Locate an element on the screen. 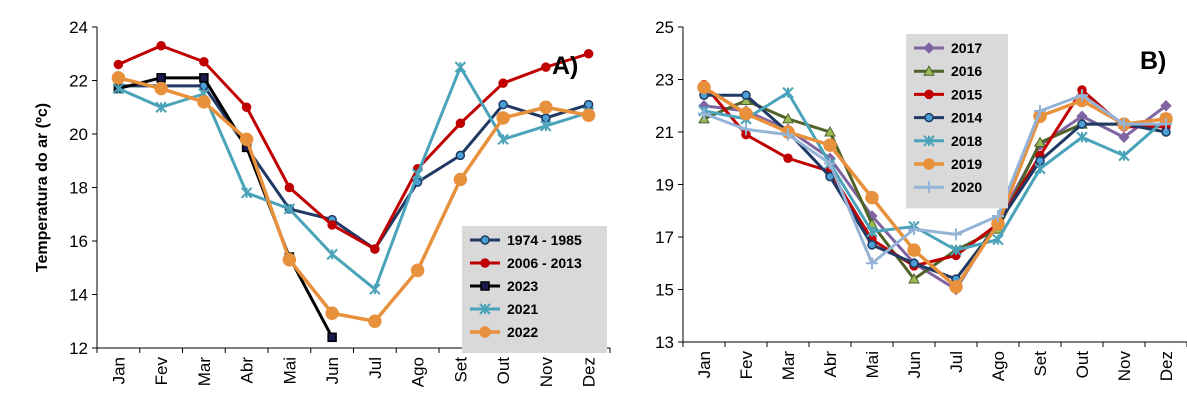 This screenshot has height=401, width=1187. legend-entry: 2023 is located at coordinates (504, 286).